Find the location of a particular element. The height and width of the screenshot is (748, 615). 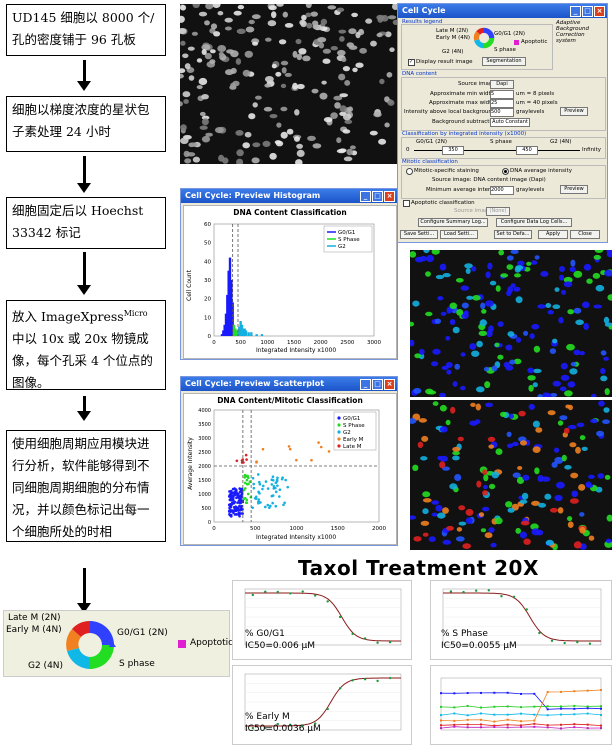

bg-subtraction-select: Auto Constant is located at coordinates (510, 122).